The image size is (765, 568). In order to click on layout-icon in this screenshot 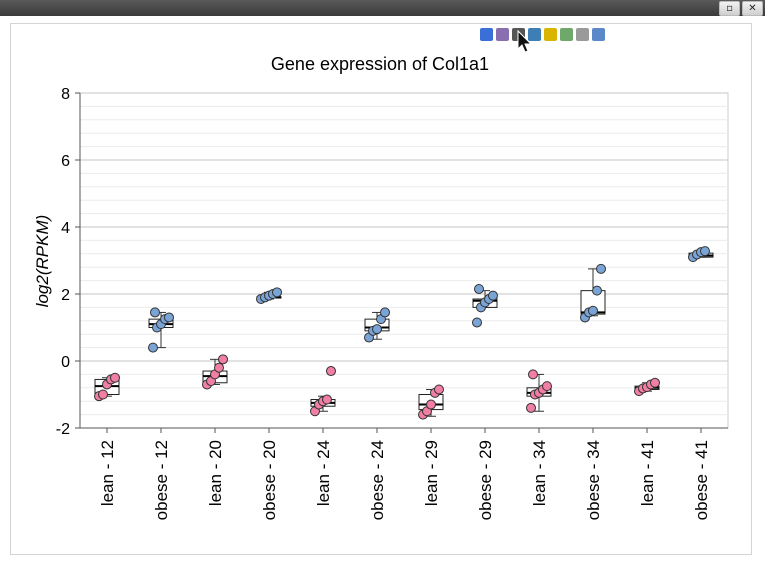, I will do `click(598, 34)`.